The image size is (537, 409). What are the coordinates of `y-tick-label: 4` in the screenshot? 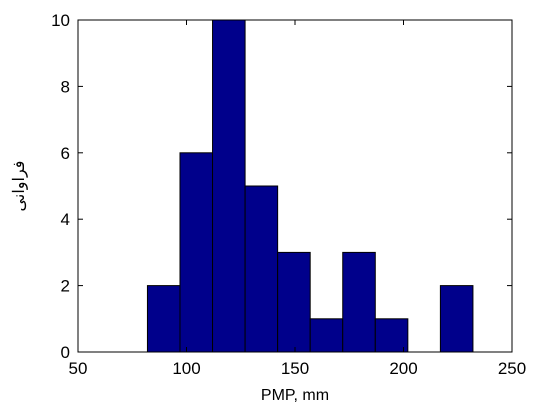 It's located at (65, 219).